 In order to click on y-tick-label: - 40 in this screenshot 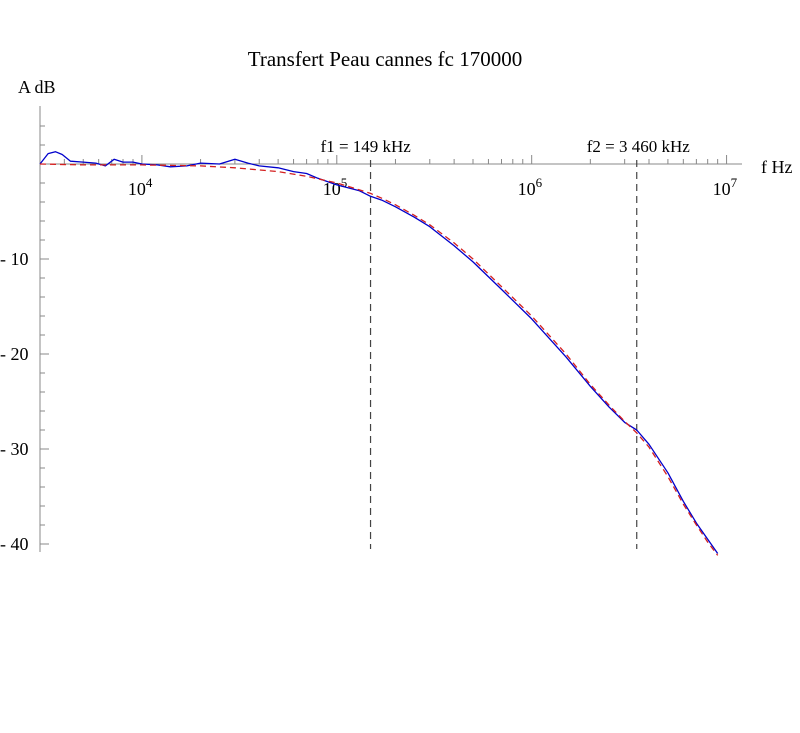, I will do `click(14, 544)`.